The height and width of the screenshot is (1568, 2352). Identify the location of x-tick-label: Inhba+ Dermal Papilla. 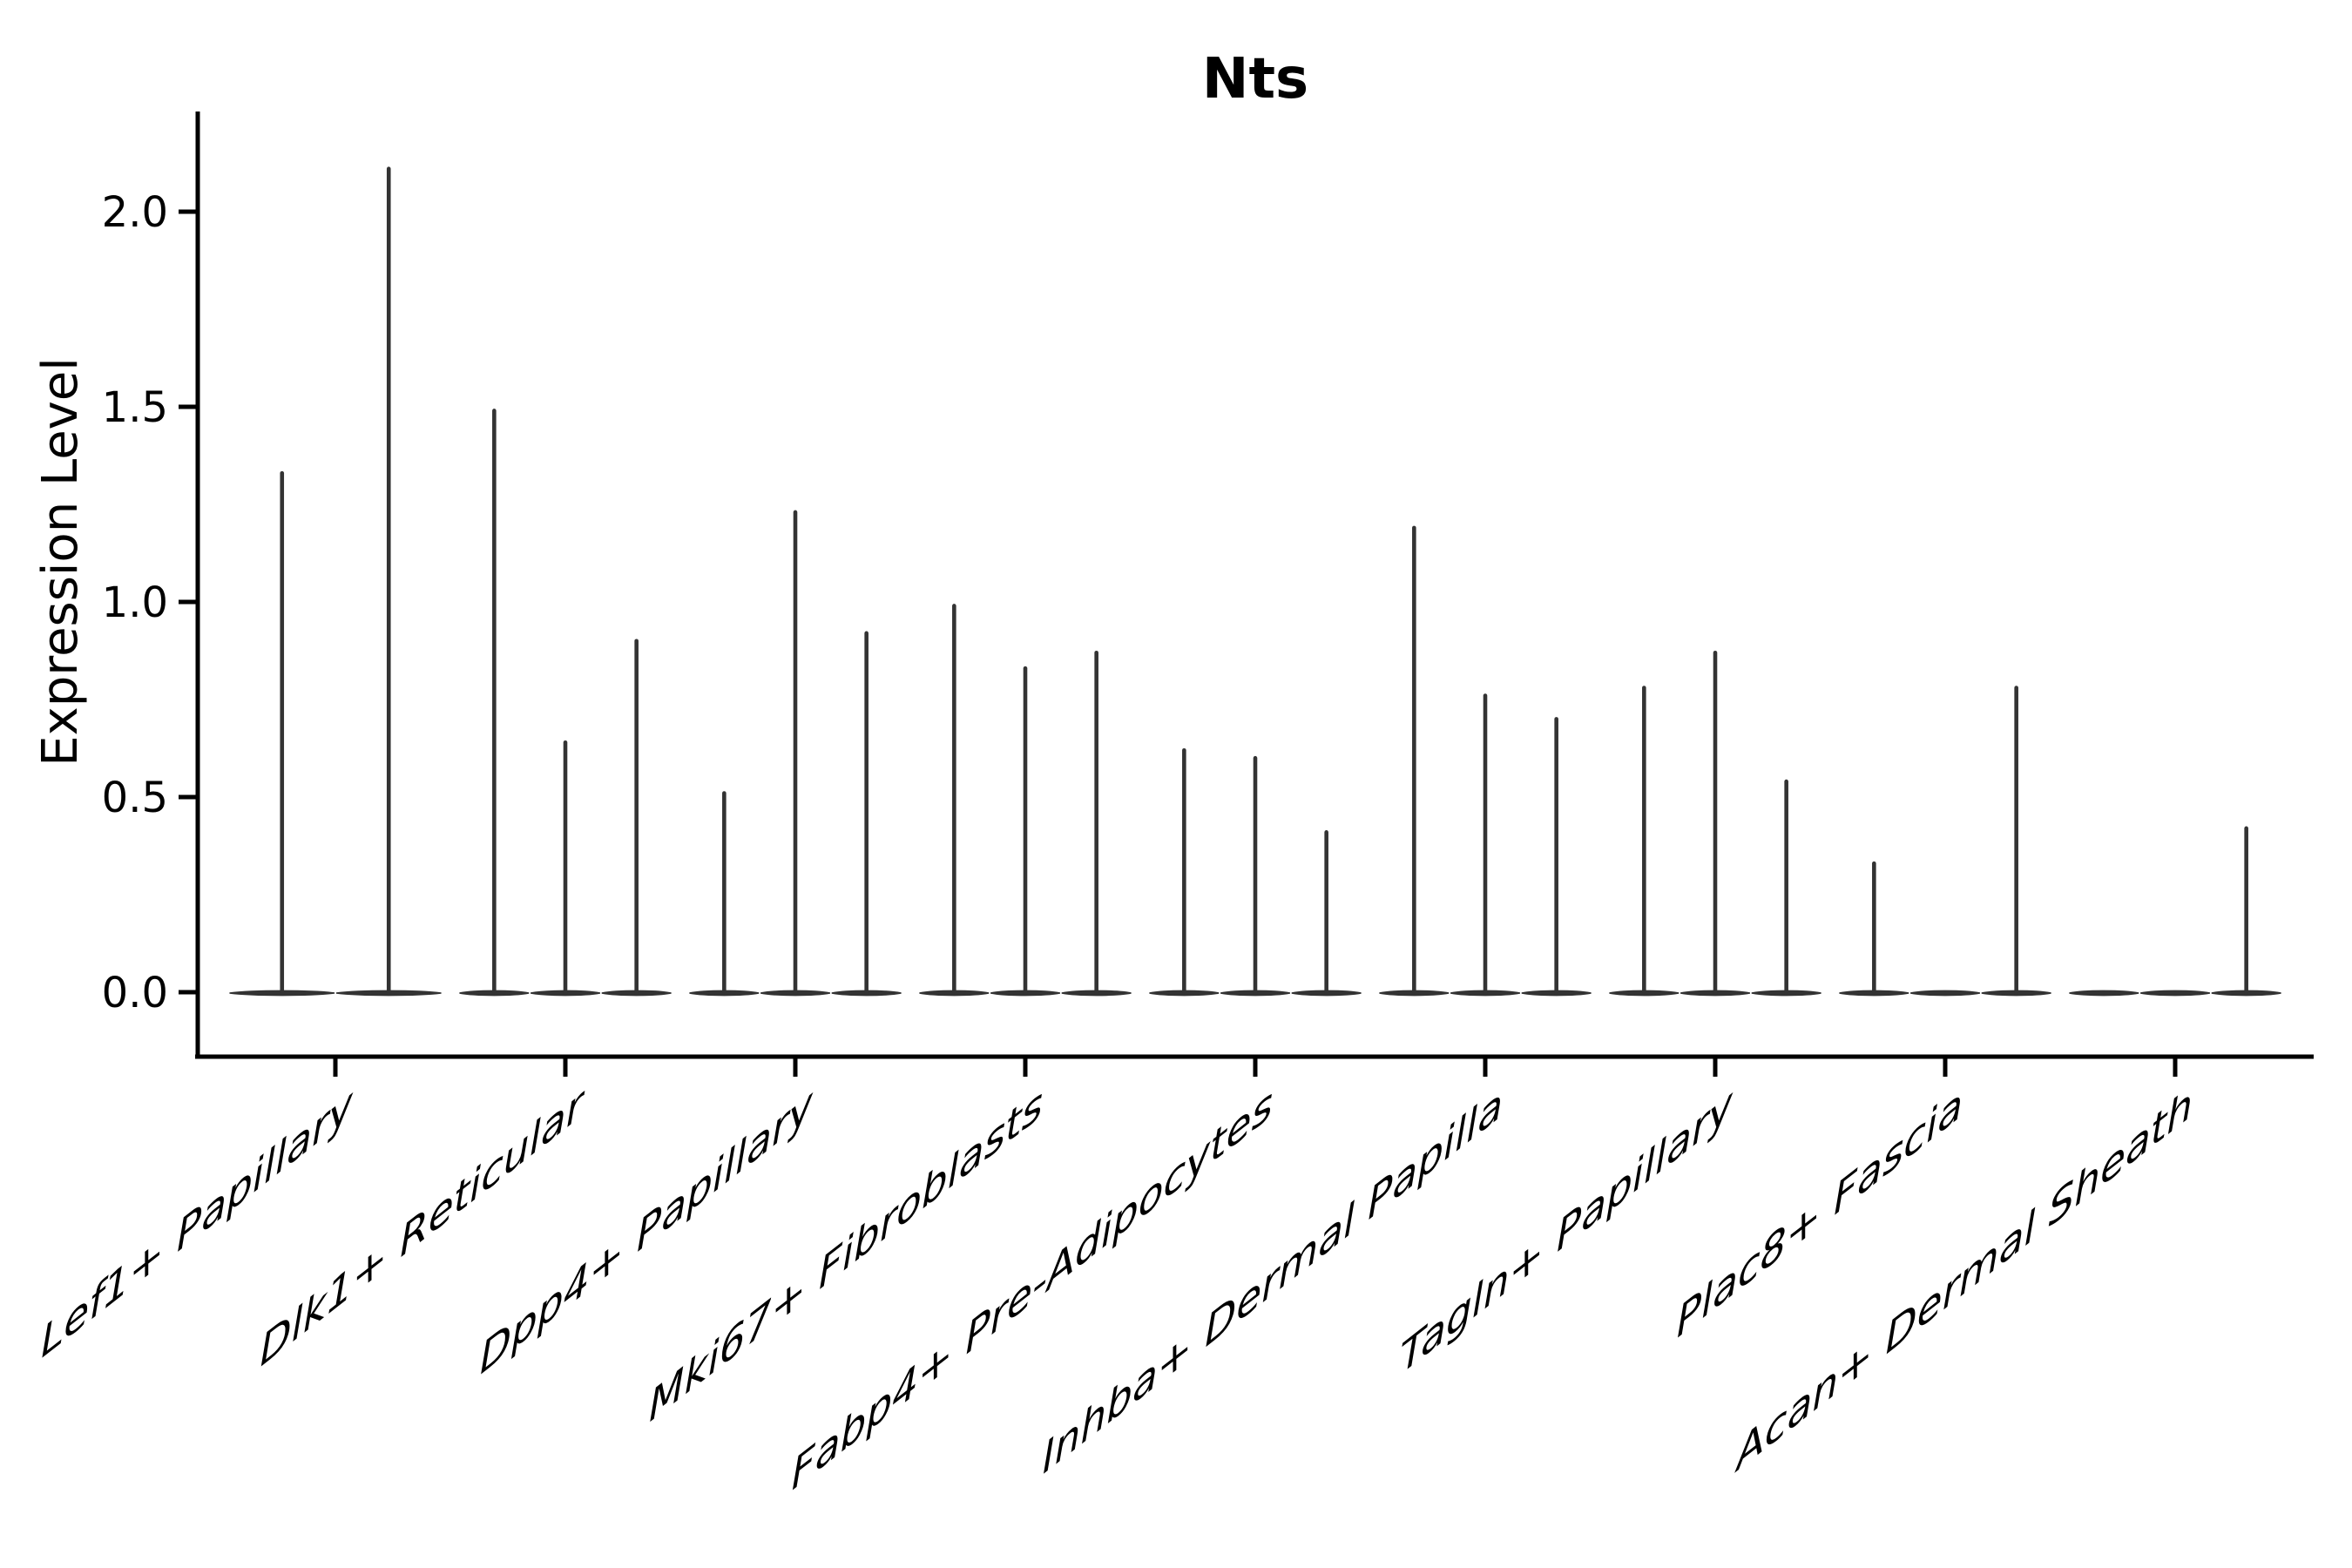
(1273, 1280).